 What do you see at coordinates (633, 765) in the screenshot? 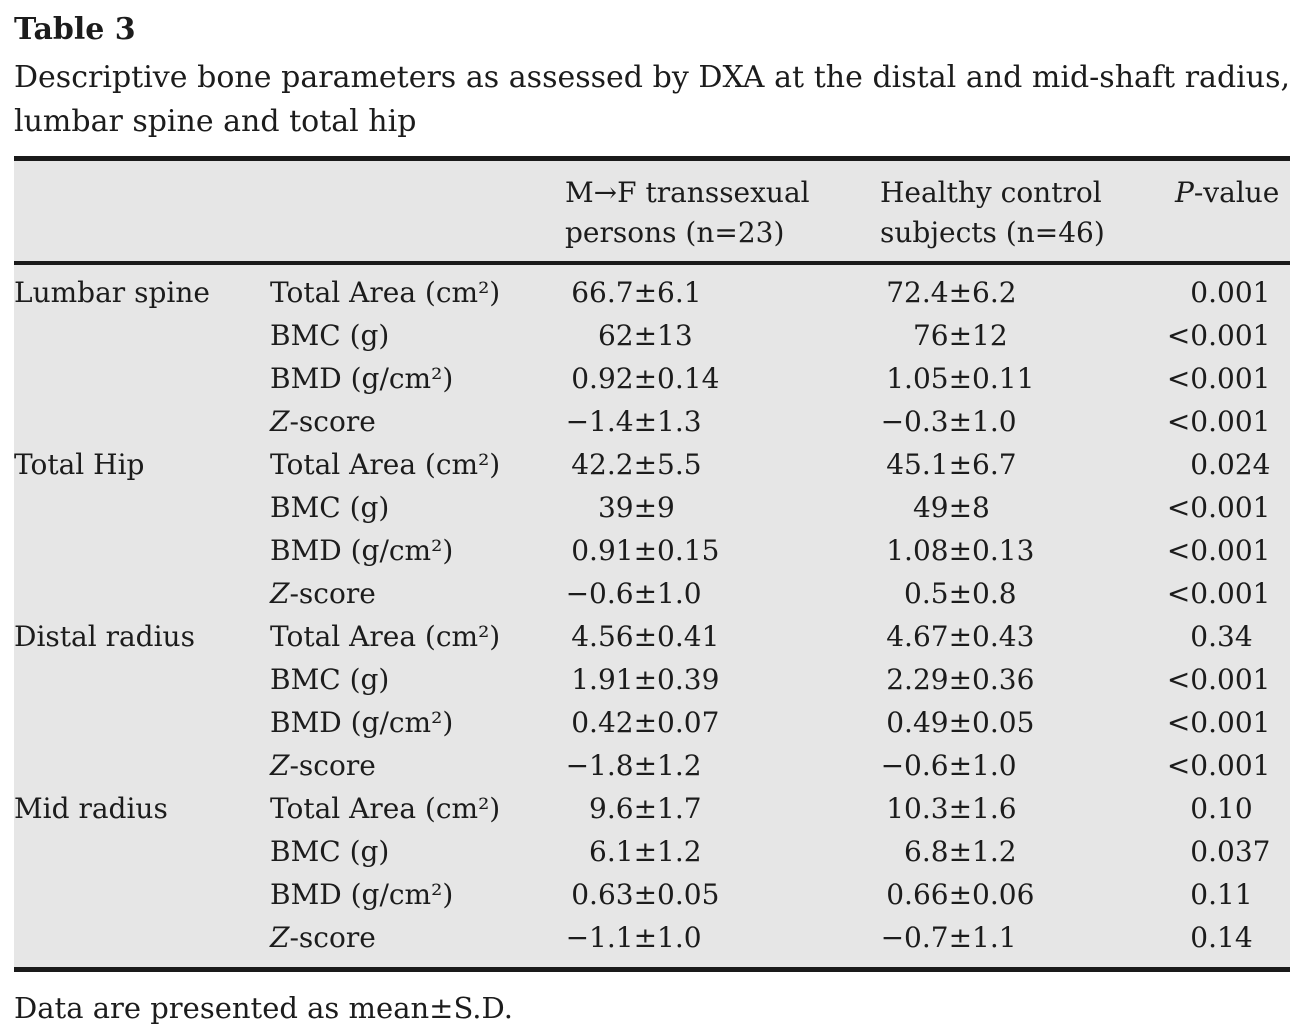
I see `transsexual-value-cell: −1.8±1.2` at bounding box center [633, 765].